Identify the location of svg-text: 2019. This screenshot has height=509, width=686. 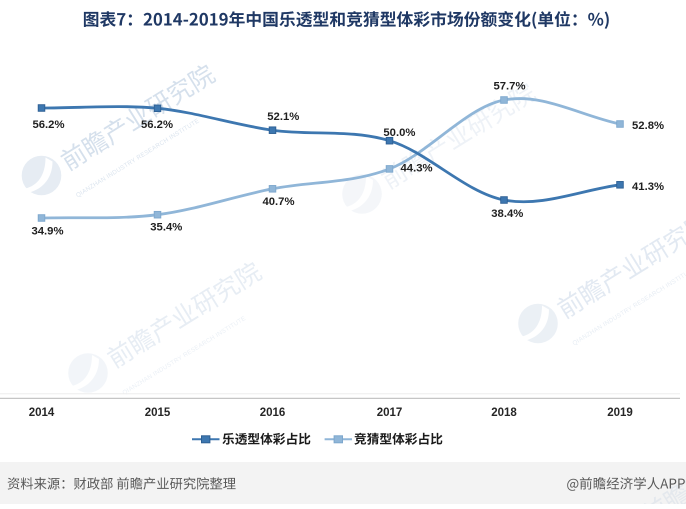
(620, 413).